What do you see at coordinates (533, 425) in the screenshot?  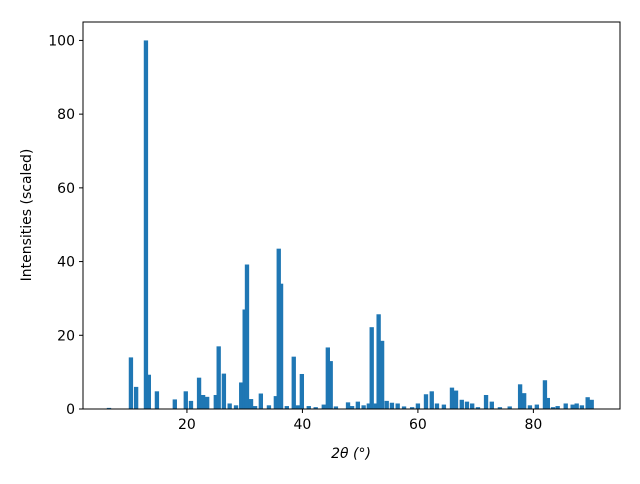 I see `x-tick-label: 80` at bounding box center [533, 425].